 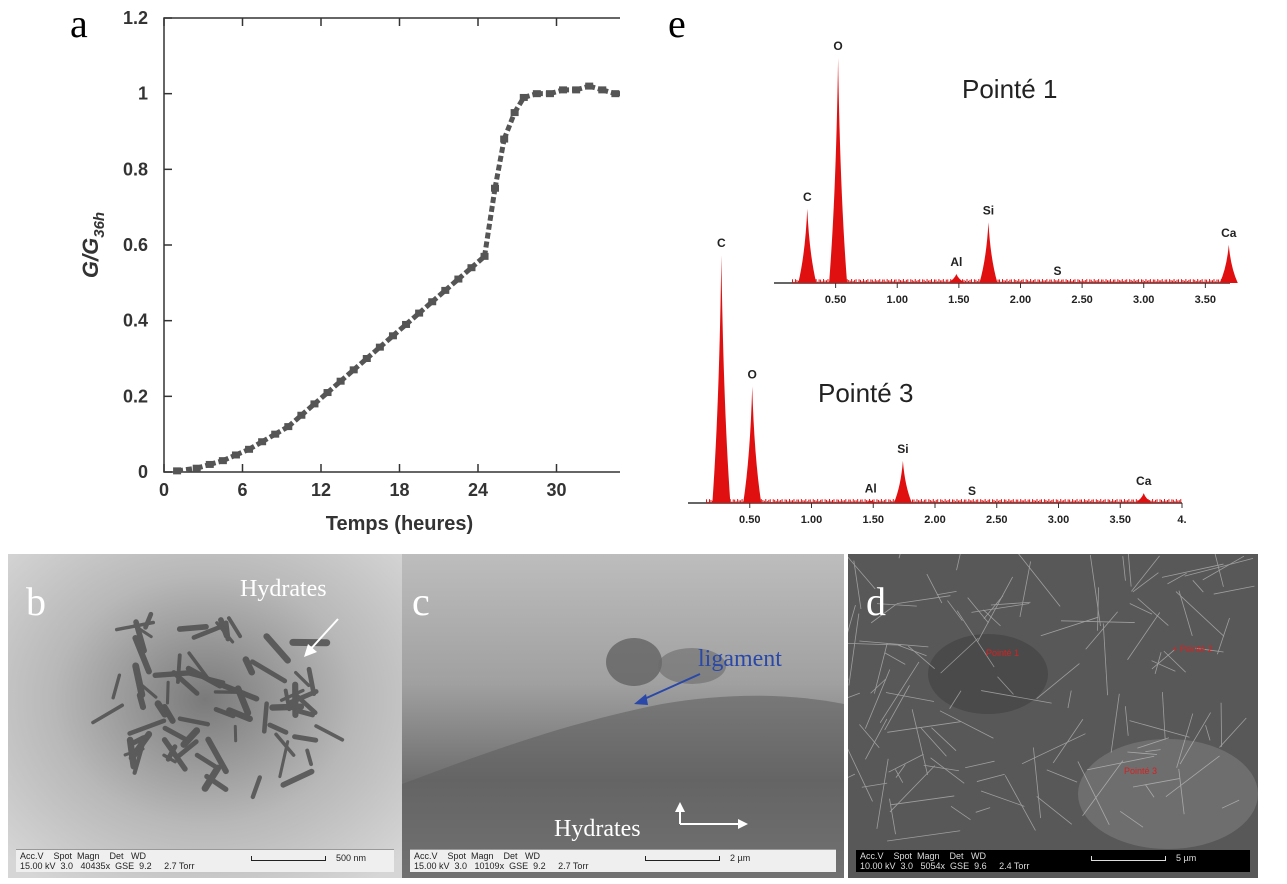 What do you see at coordinates (135, 321) in the screenshot?
I see `y-tick-label: 0.4` at bounding box center [135, 321].